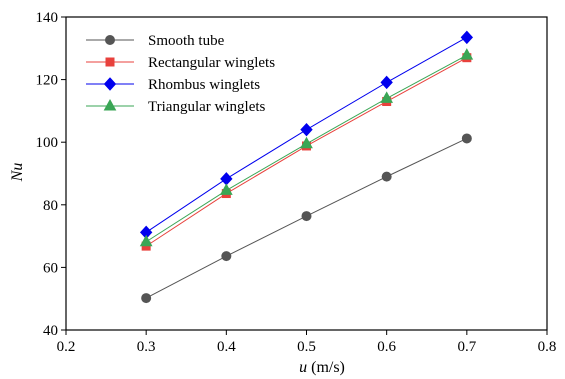  Describe the element at coordinates (66, 347) in the screenshot. I see `x-tick-label: 0.2` at that location.